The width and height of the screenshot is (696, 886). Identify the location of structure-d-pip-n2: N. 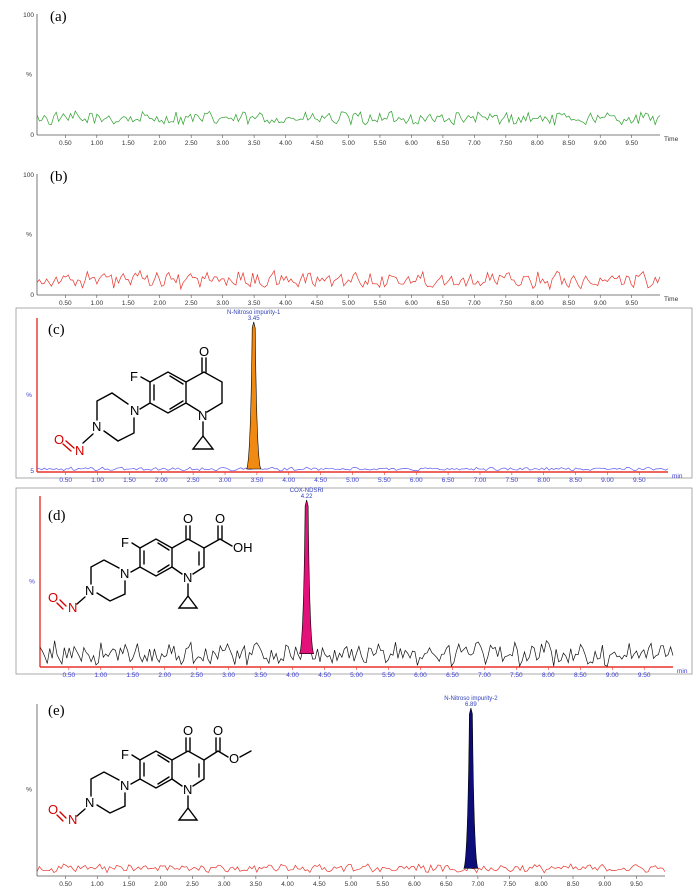
(89, 590).